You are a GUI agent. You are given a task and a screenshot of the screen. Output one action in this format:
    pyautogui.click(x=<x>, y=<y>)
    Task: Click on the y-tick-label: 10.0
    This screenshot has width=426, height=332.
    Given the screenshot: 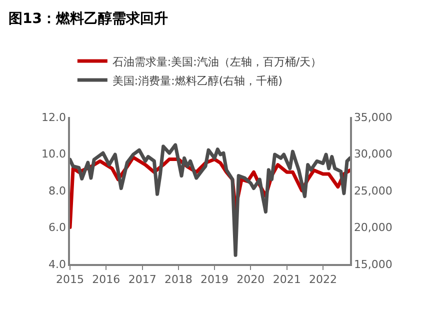 What is the action you would take?
    pyautogui.click(x=54, y=154)
    